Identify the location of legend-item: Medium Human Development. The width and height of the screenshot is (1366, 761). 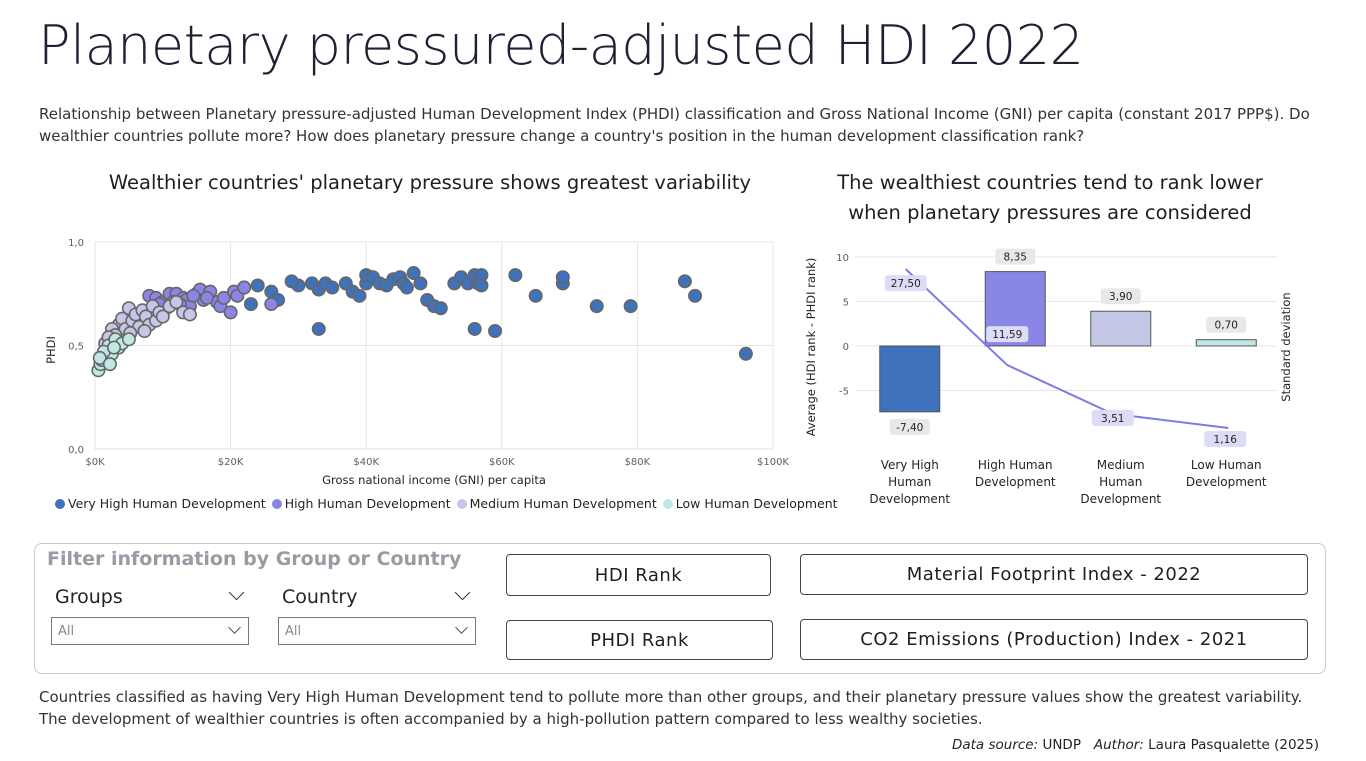
(556, 503).